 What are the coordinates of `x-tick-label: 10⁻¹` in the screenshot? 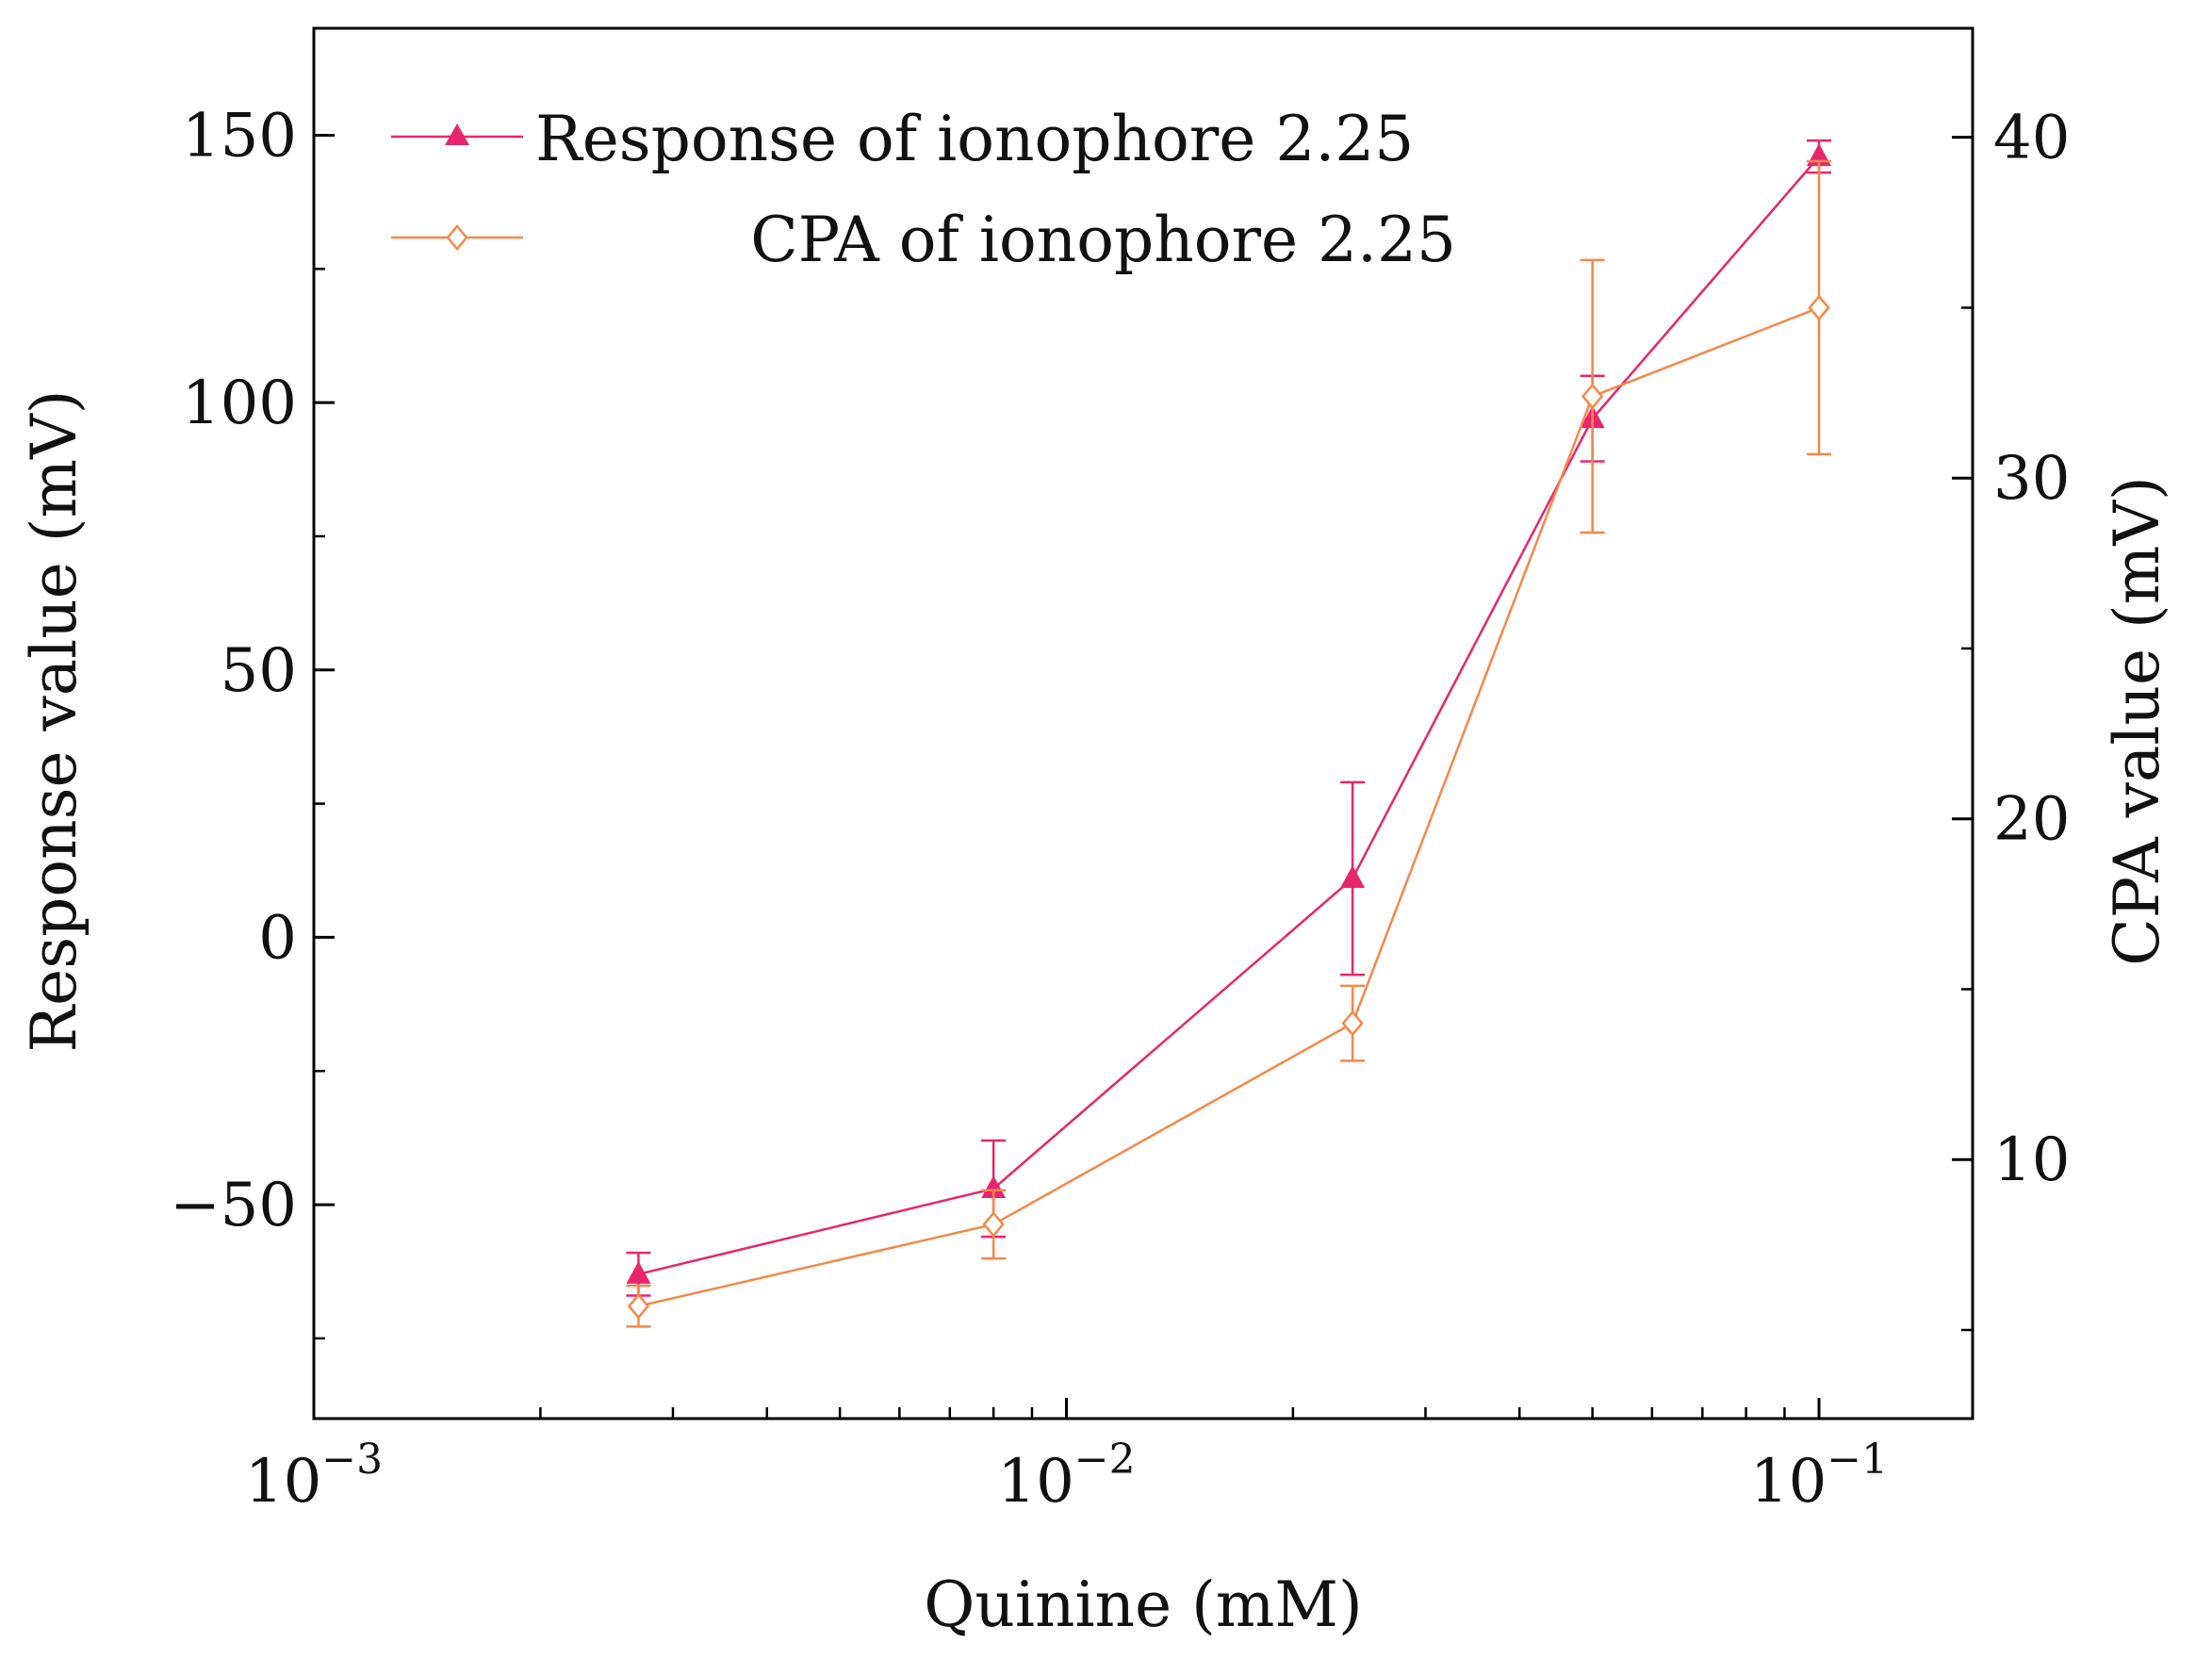 It's located at (1819, 1476).